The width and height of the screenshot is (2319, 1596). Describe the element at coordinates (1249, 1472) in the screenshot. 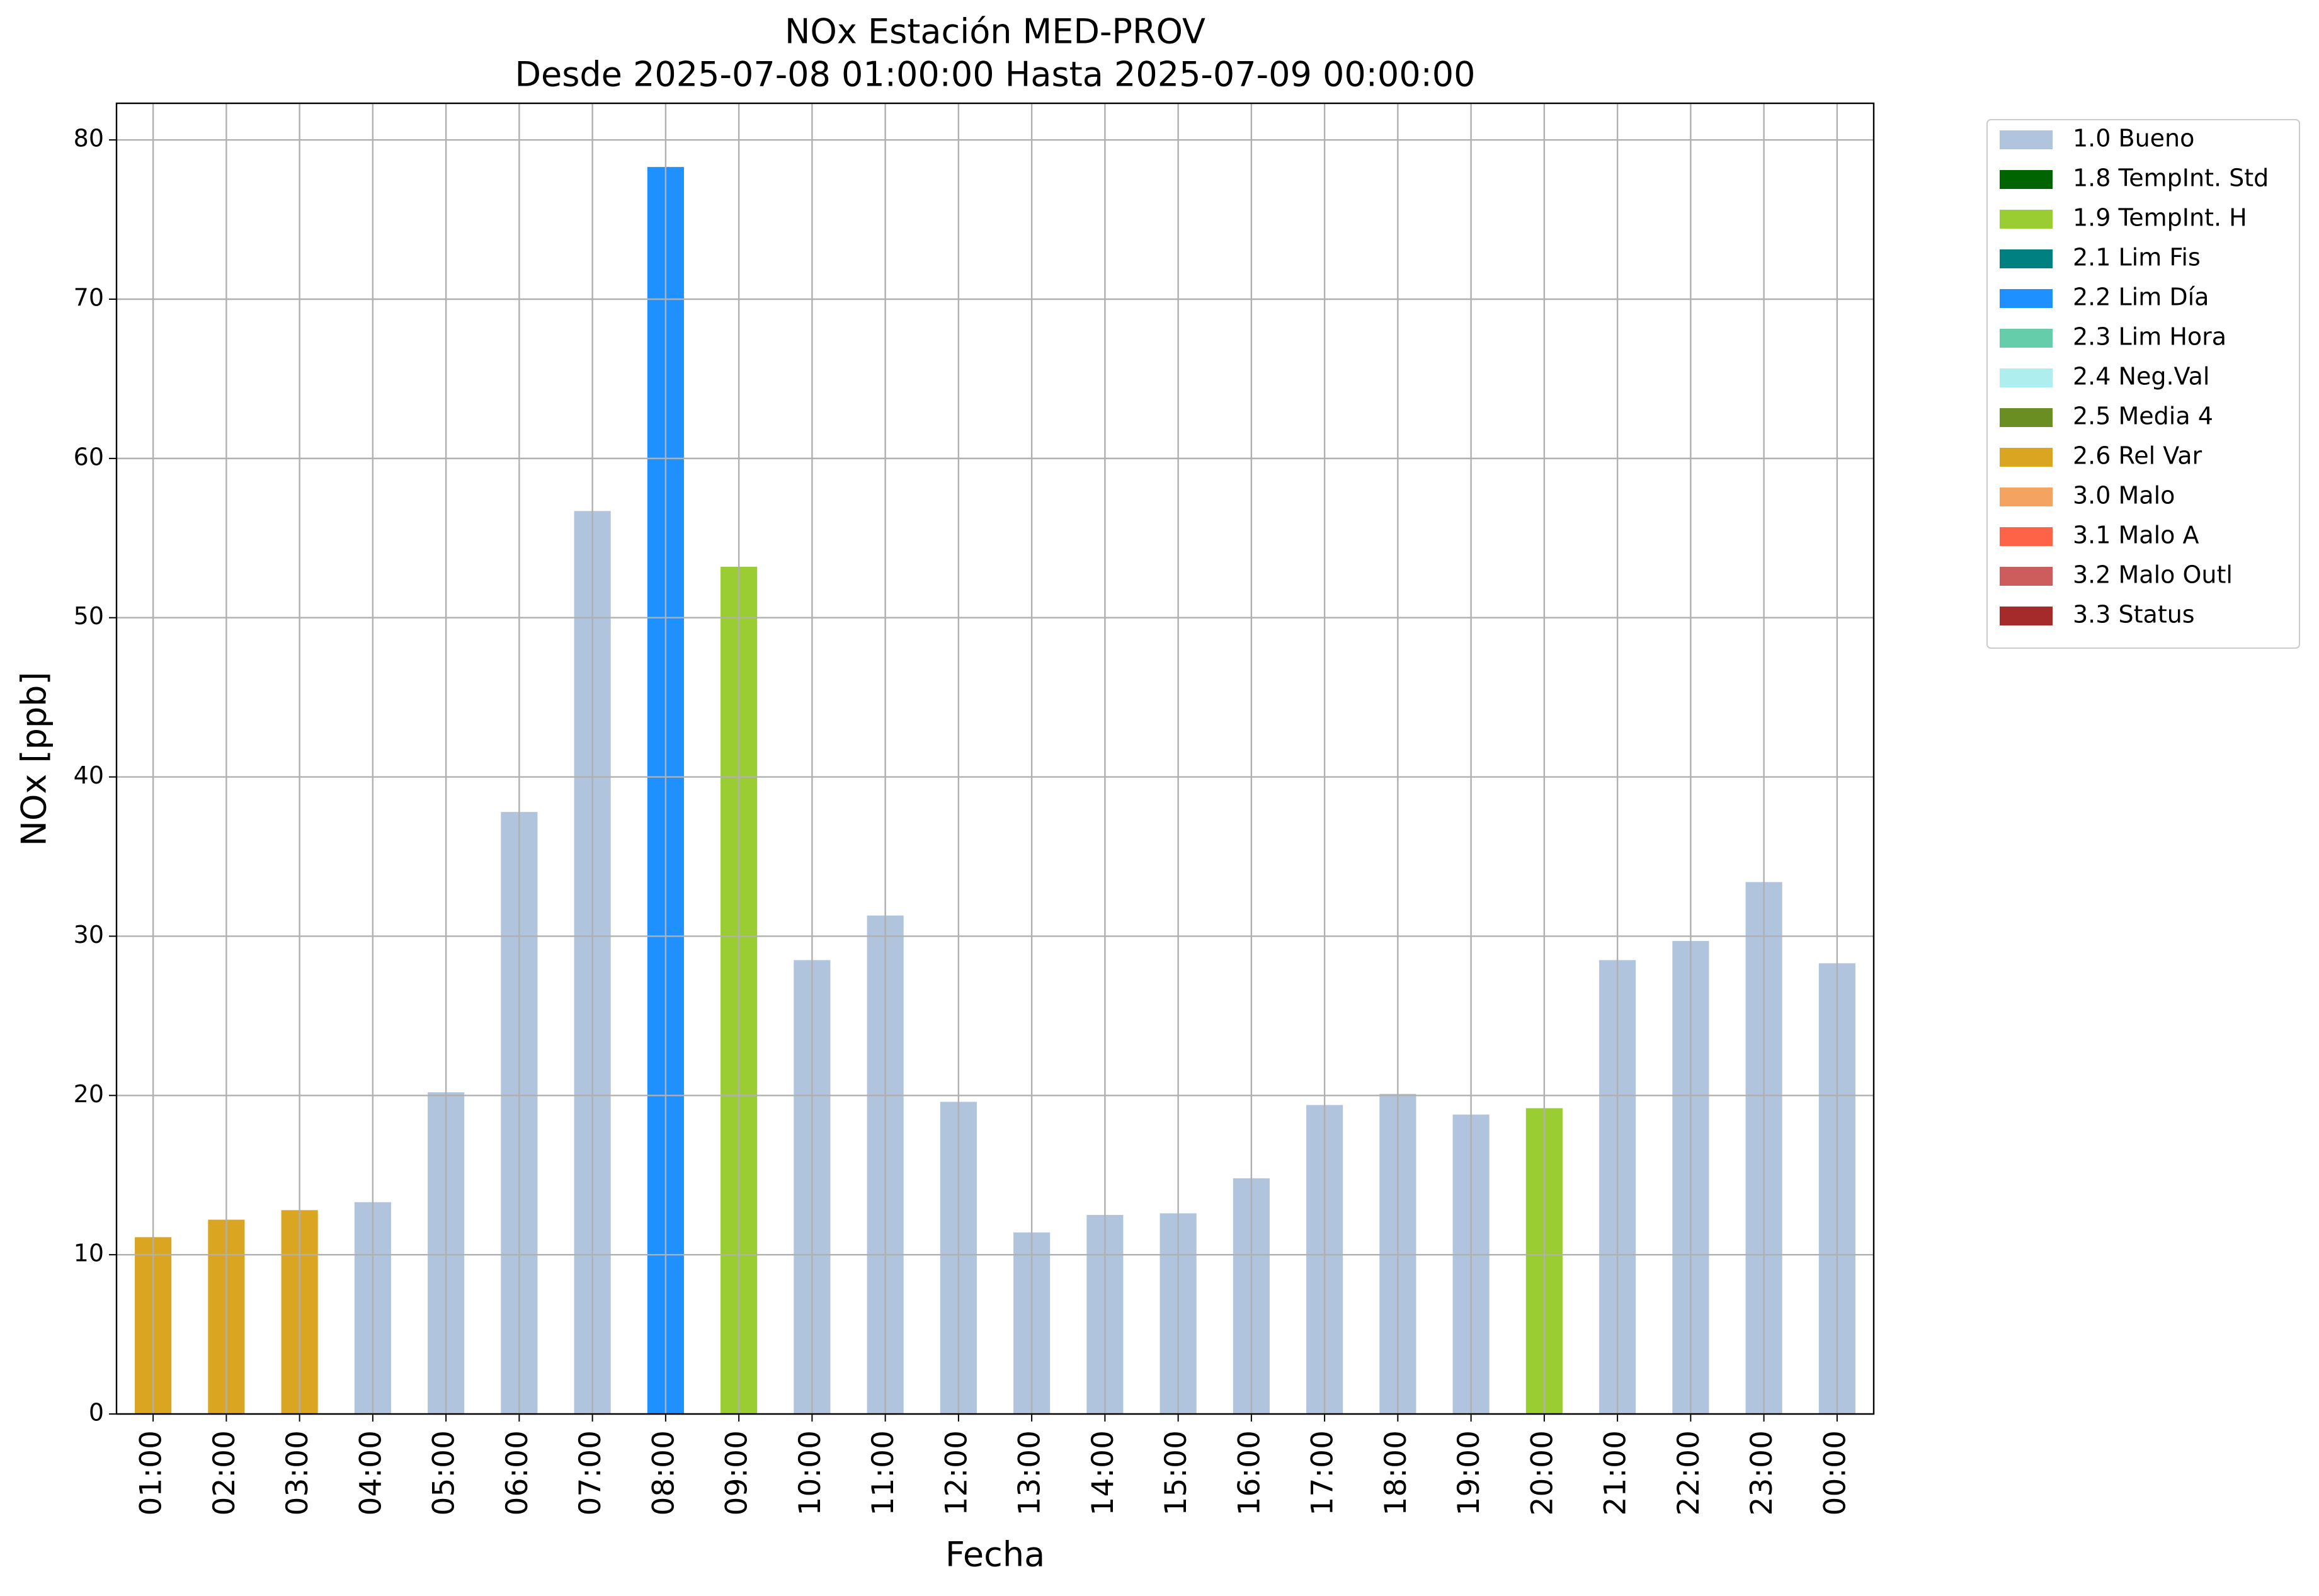

I see `x-tick-label: 16:00` at that location.